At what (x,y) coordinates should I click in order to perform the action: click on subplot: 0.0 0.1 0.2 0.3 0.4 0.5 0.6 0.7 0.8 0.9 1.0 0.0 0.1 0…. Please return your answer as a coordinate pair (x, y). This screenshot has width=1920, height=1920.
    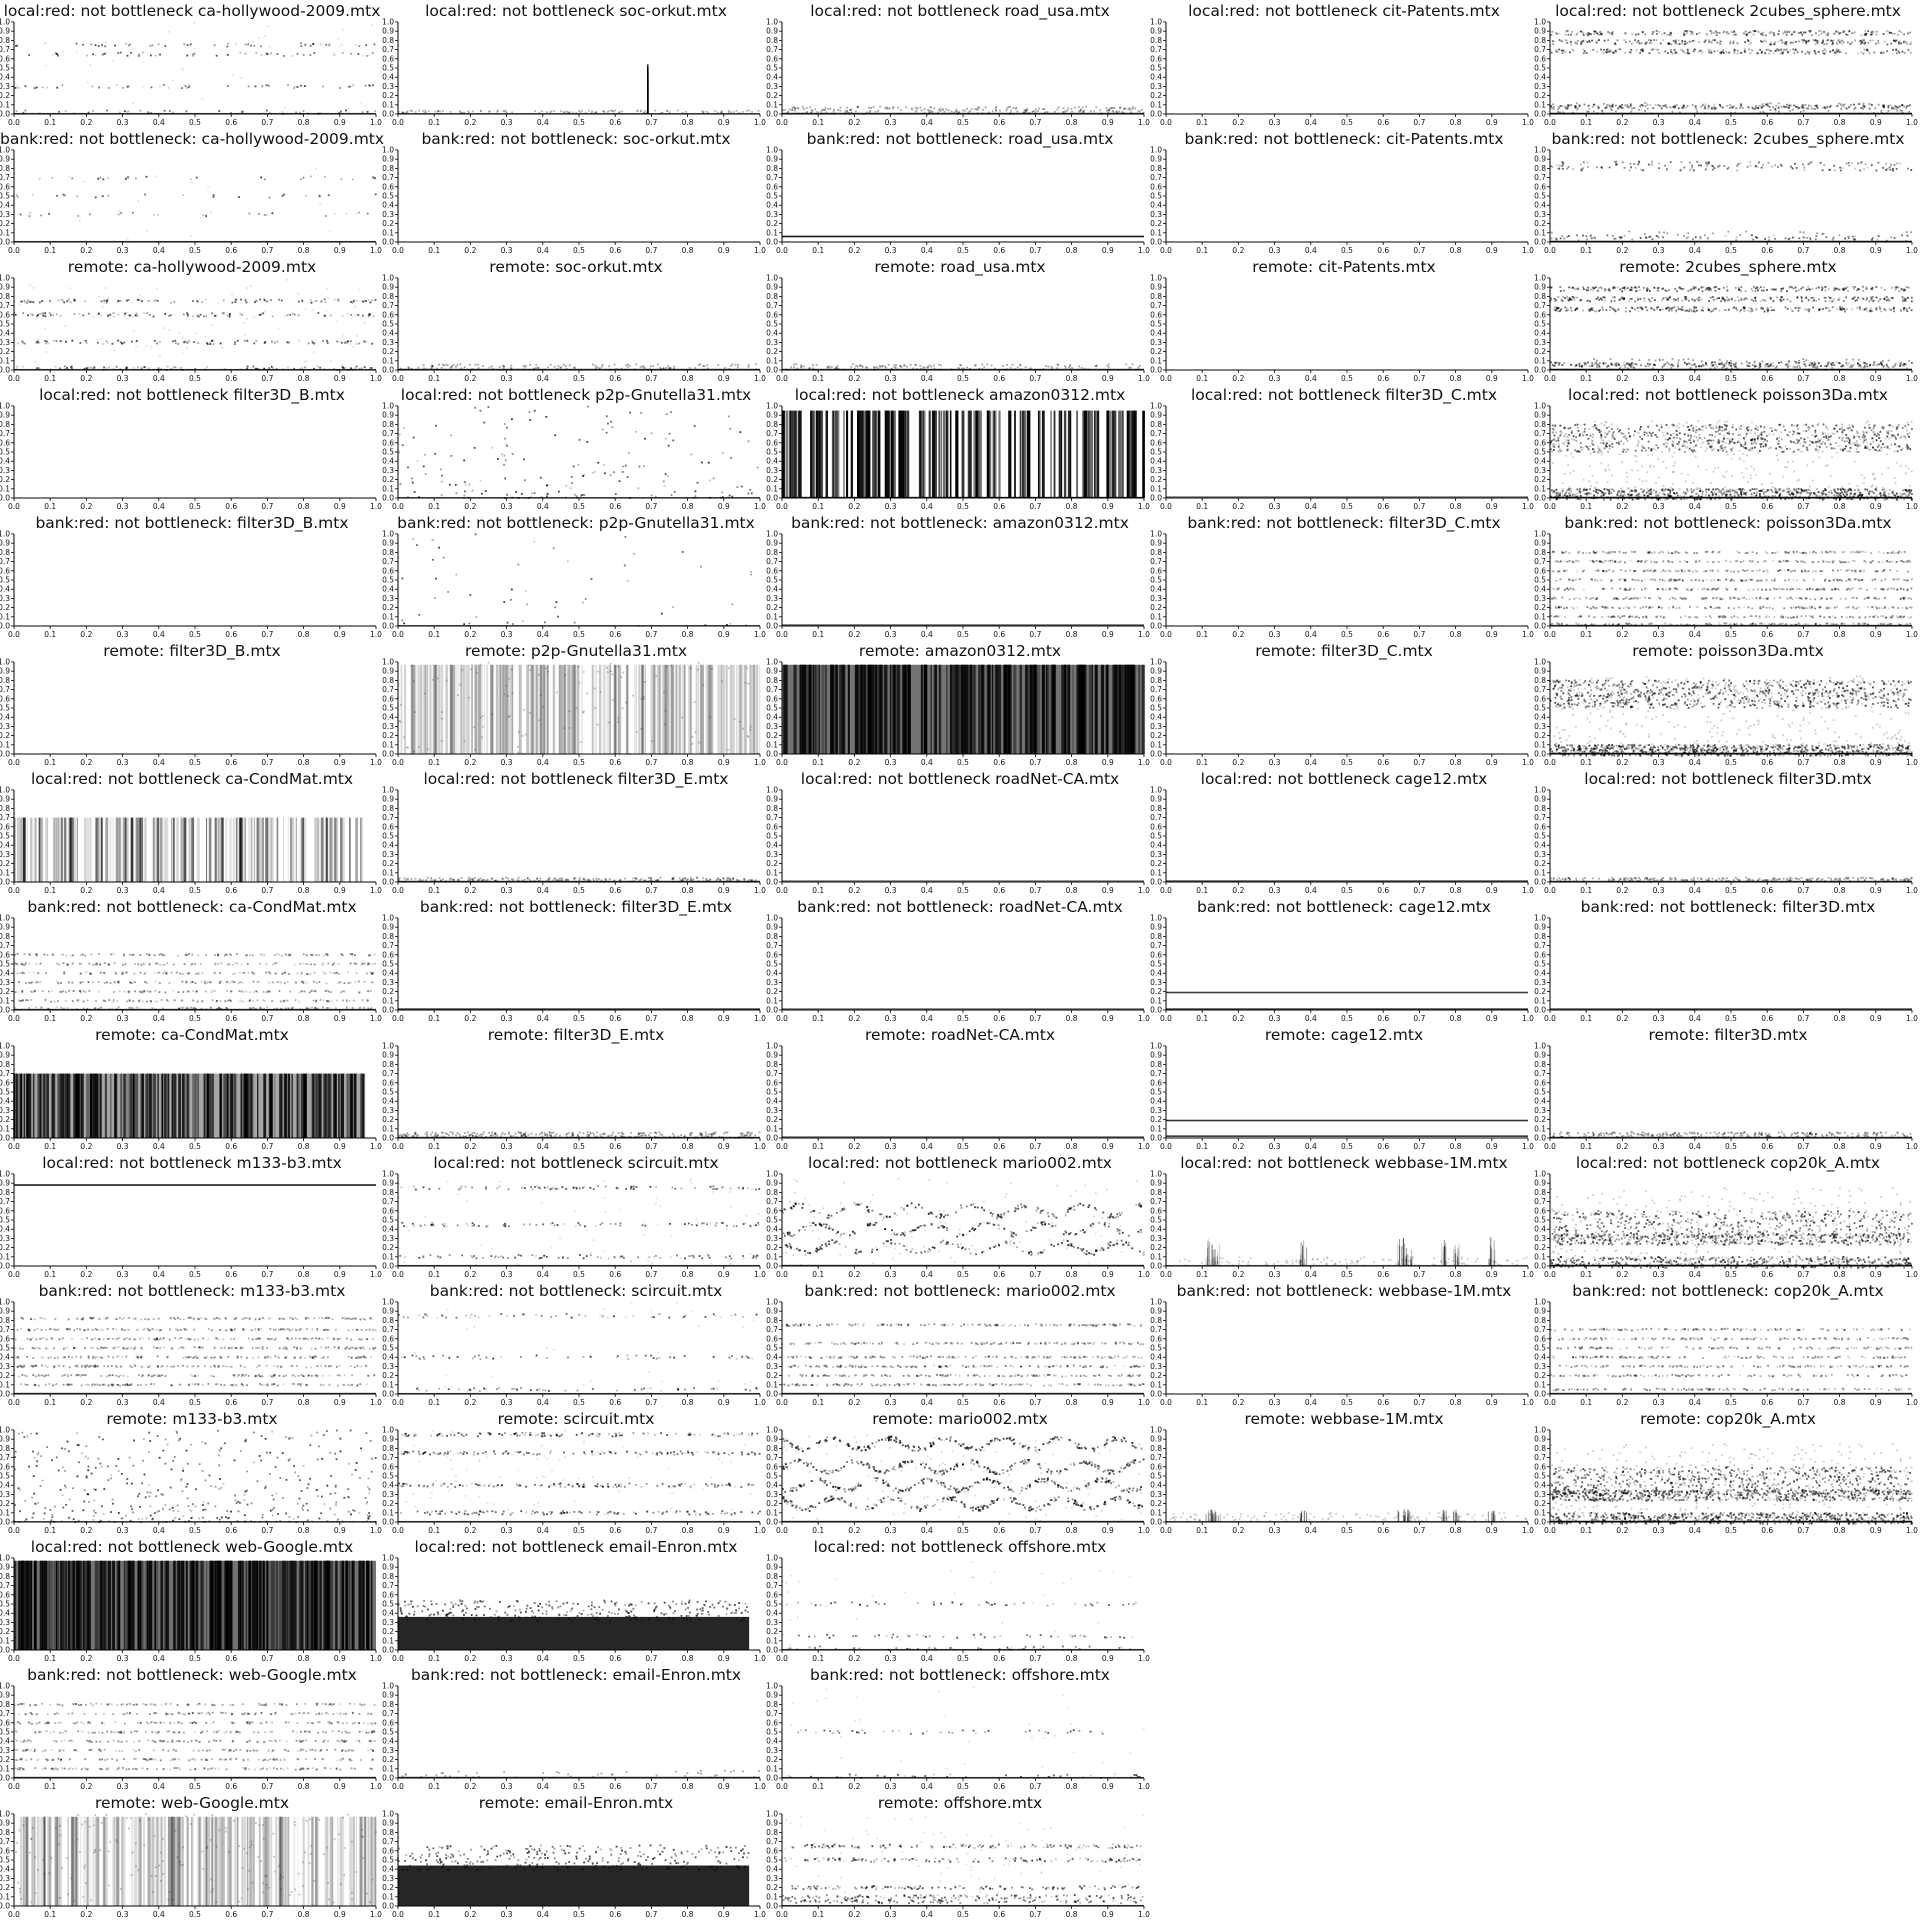
    Looking at the image, I should click on (192, 320).